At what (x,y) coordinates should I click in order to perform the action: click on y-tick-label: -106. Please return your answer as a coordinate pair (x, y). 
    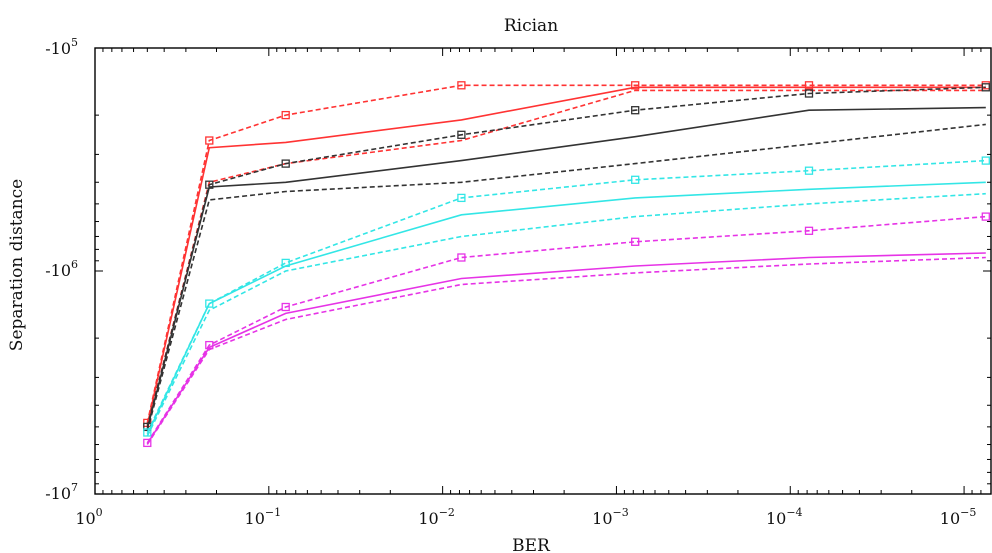
    Looking at the image, I should click on (61, 269).